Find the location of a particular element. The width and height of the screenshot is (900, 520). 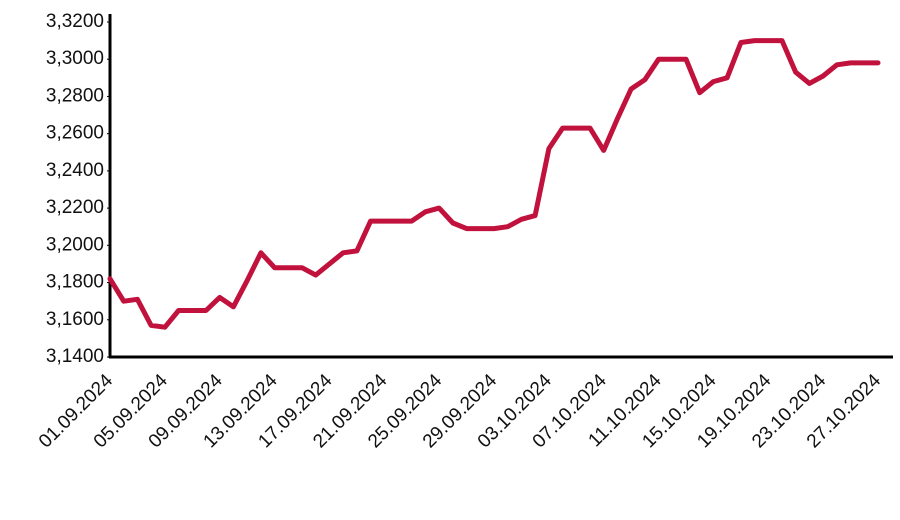

y-tick-label: 3,1400 is located at coordinates (75, 356).